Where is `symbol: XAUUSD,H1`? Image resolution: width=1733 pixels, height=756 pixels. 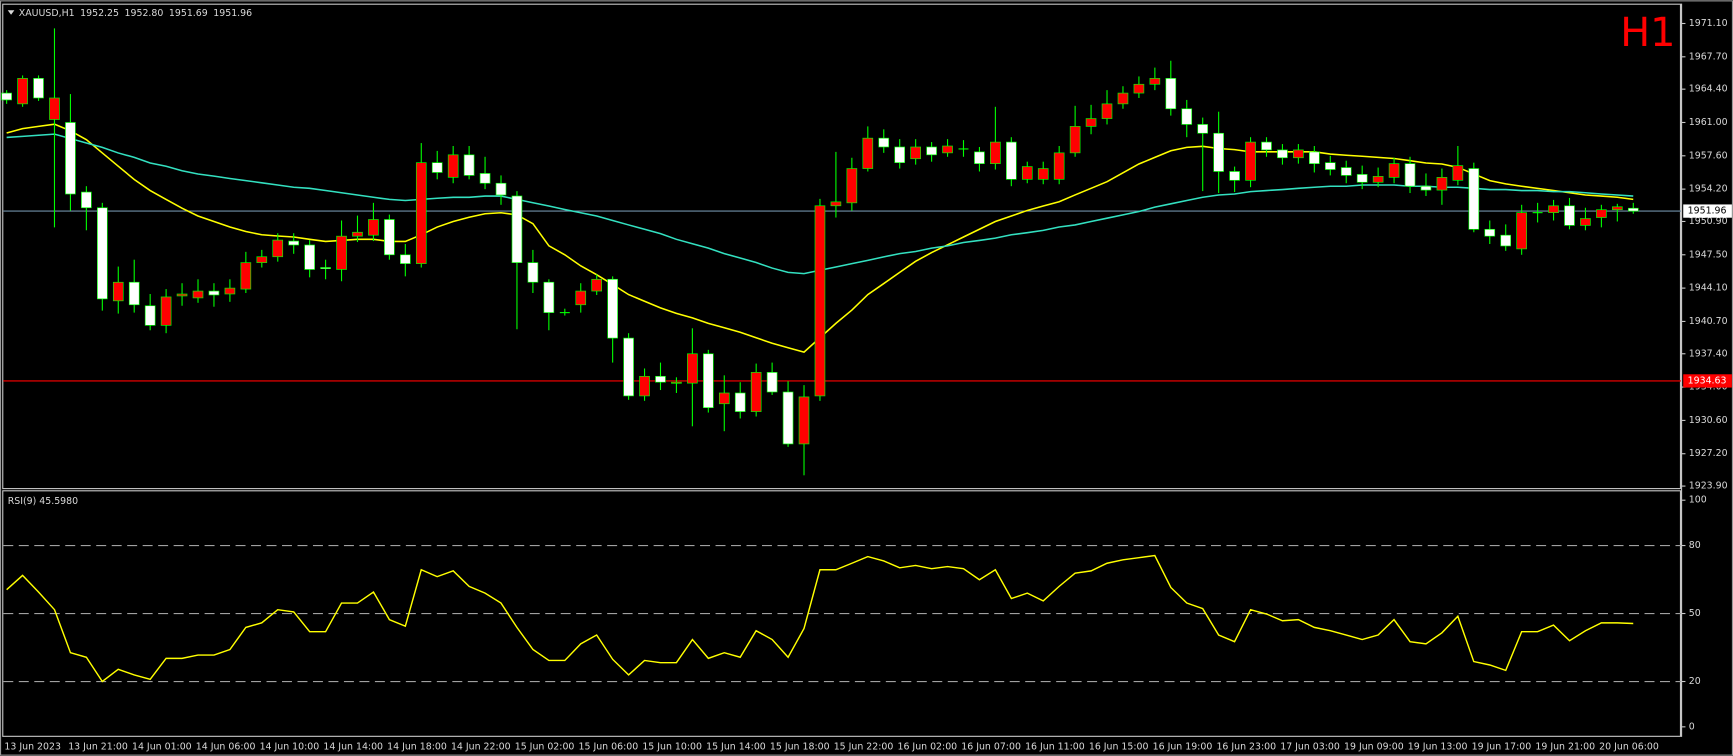 symbol: XAUUSD,H1 is located at coordinates (47, 13).